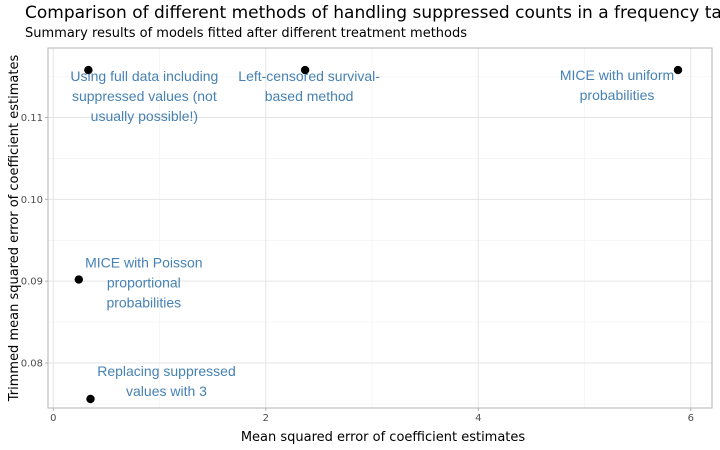 This screenshot has height=450, width=720. Describe the element at coordinates (266, 418) in the screenshot. I see `x-tick-label: 2` at that location.